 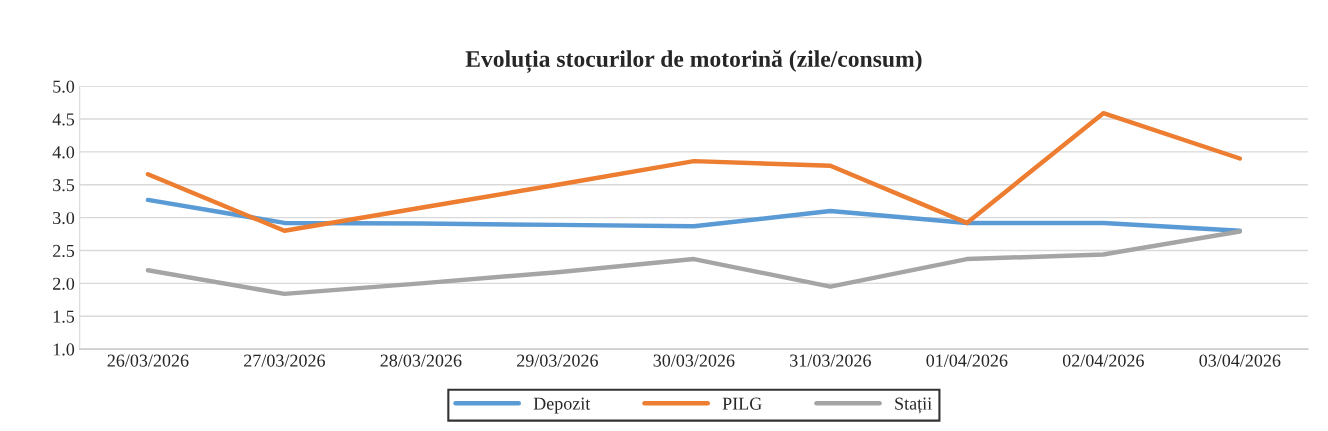 I want to click on x-tick-label: 29/03/2026, so click(x=557, y=360).